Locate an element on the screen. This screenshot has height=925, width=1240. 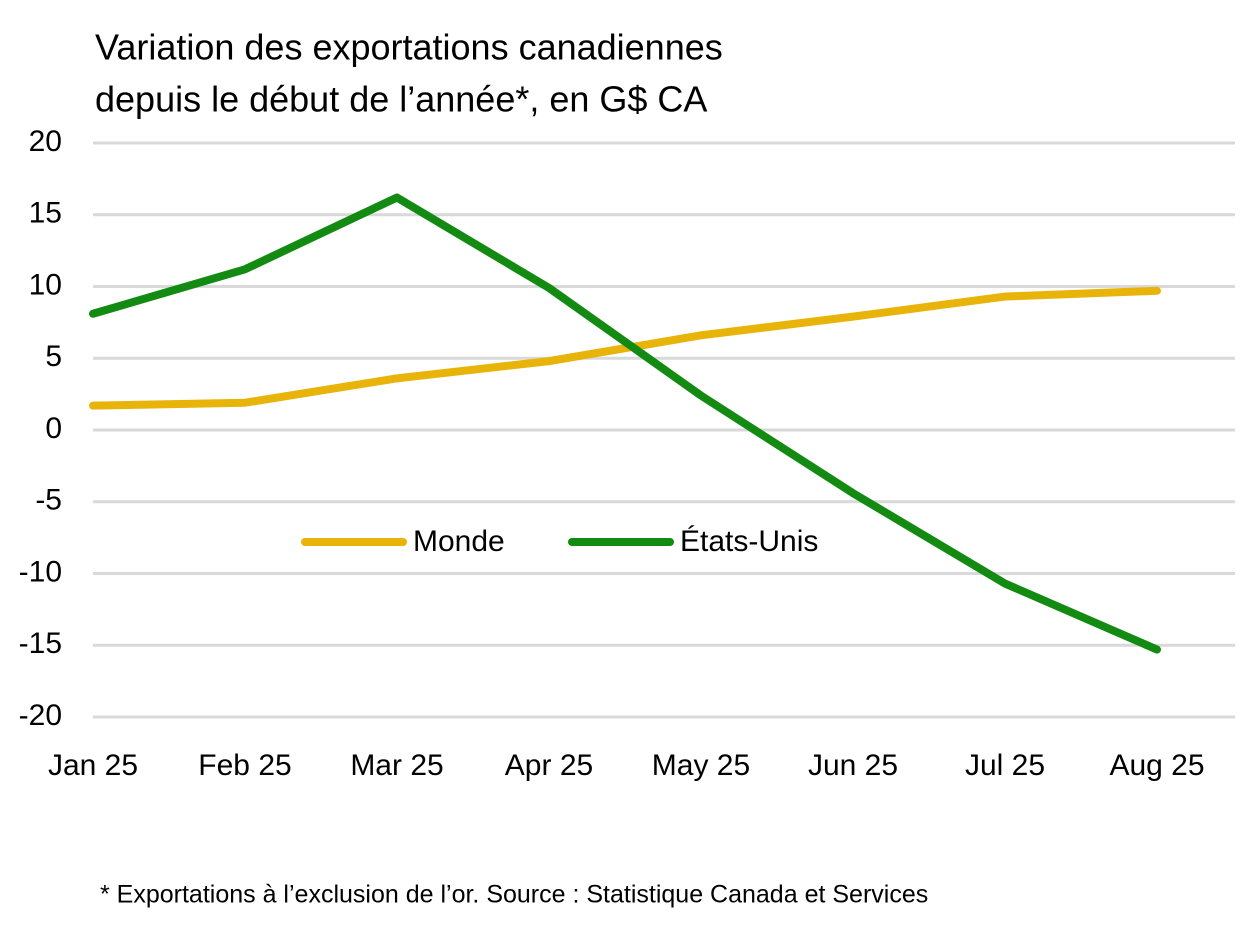
y-tick-label: -15 is located at coordinates (40, 643).